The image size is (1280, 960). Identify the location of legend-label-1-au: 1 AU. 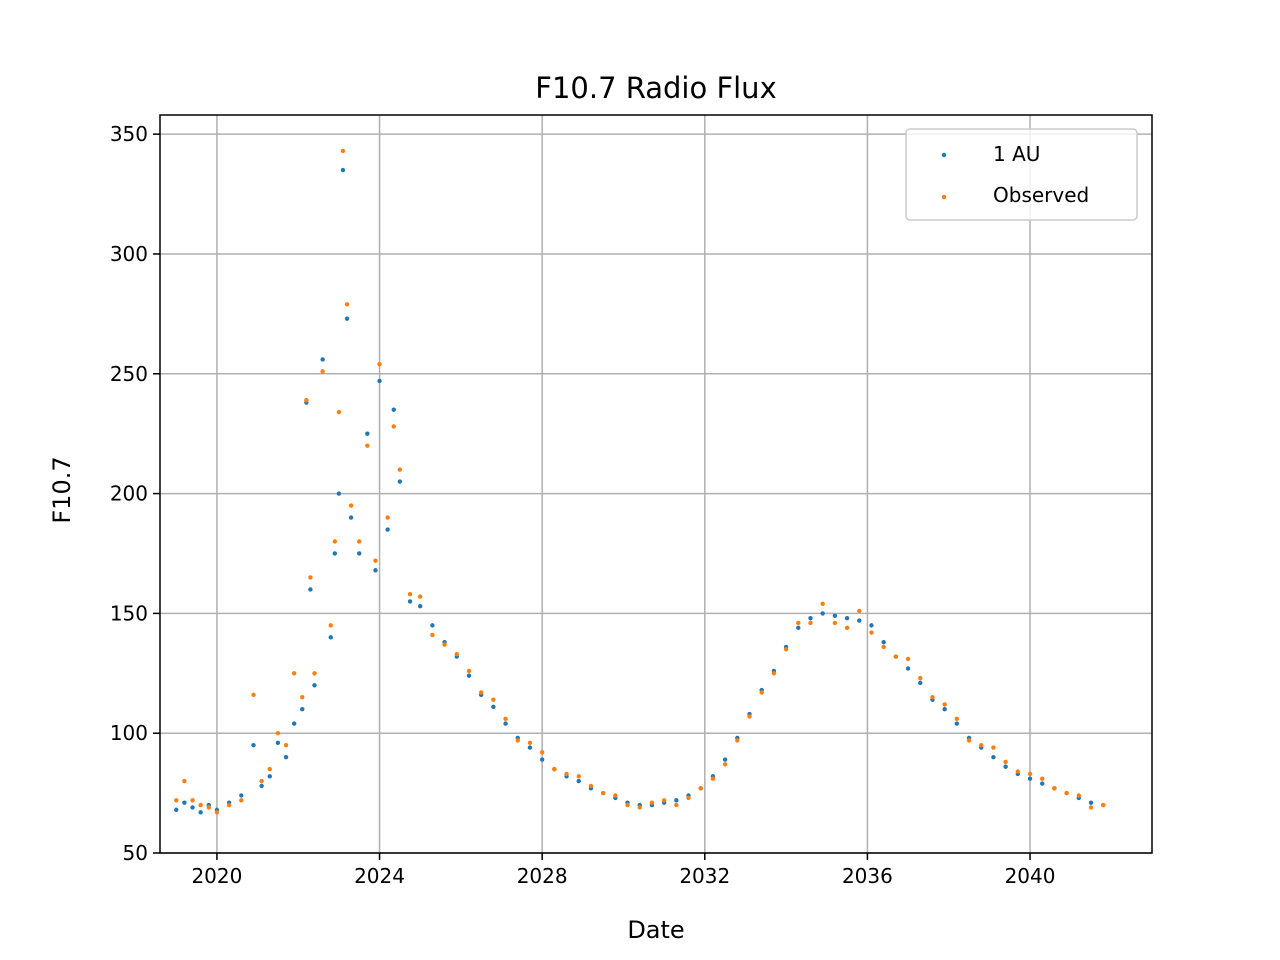
(1016, 154).